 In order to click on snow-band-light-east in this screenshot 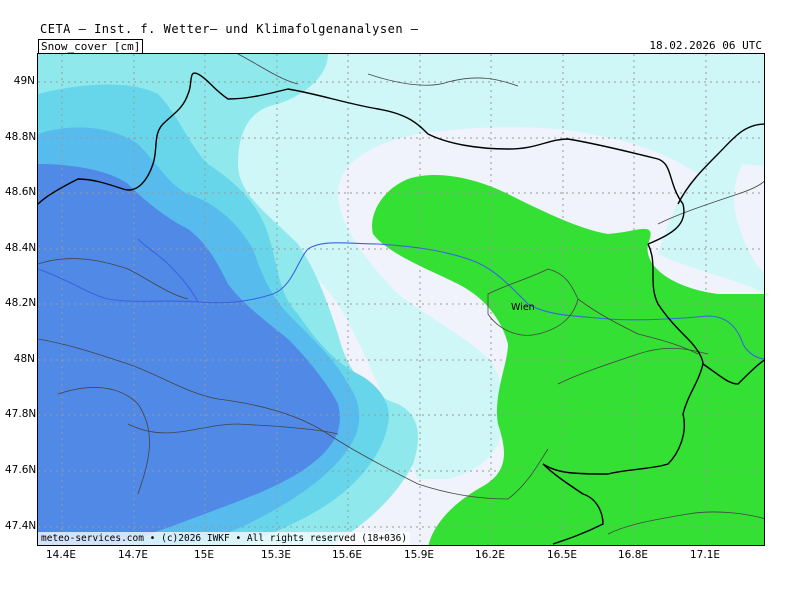, I will do `click(681, 174)`.